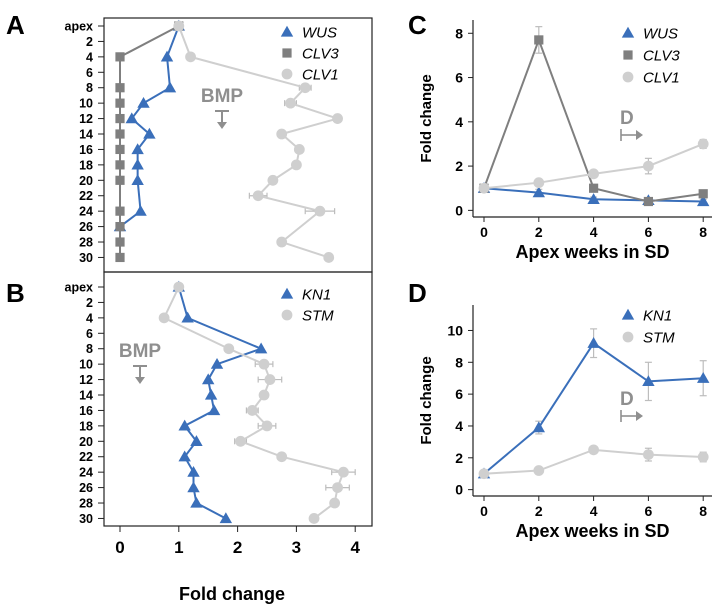  Describe the element at coordinates (703, 232) in the screenshot. I see `x-tick-label: 8` at that location.